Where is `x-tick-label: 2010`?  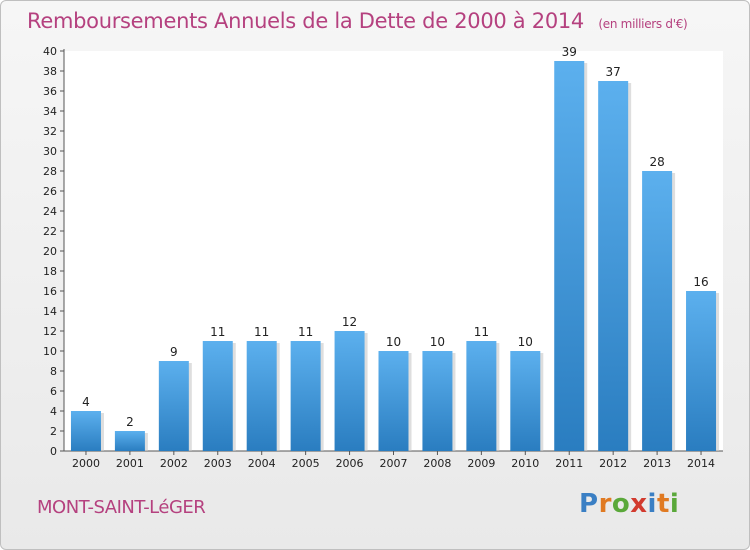
x-tick-label: 2010 is located at coordinates (525, 463).